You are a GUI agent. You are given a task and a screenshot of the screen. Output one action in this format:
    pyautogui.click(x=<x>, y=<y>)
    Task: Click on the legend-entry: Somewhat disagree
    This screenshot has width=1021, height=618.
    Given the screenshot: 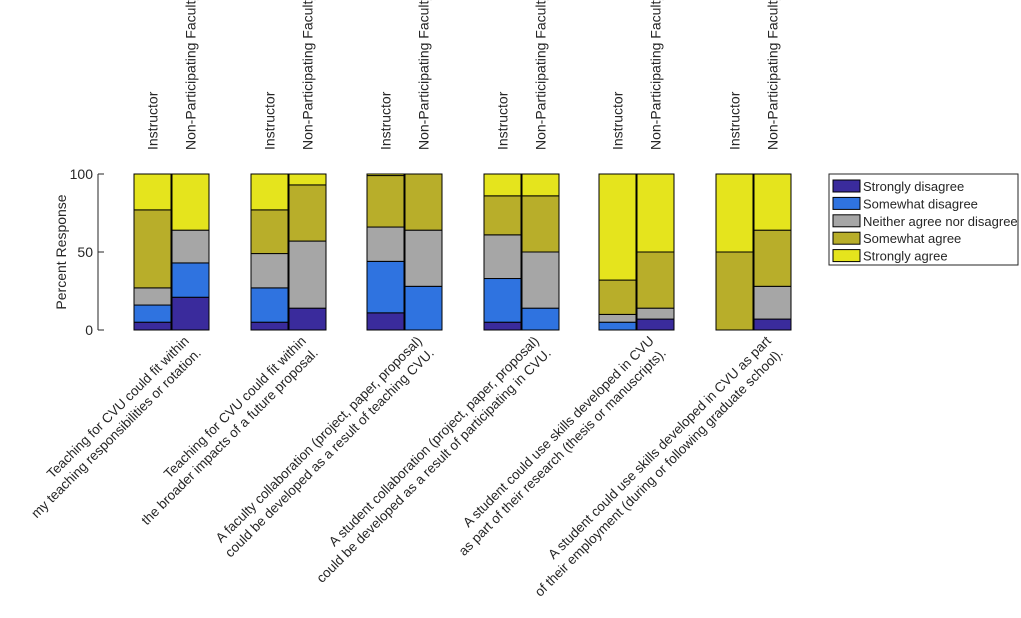 What is the action you would take?
    pyautogui.click(x=920, y=203)
    